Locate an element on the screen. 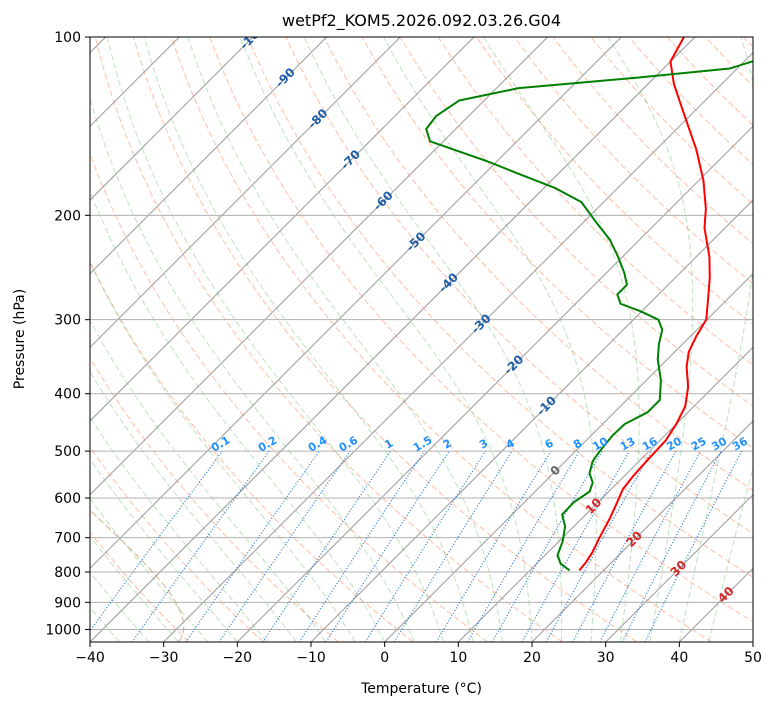  y-tick-label: 400 is located at coordinates (67, 395).